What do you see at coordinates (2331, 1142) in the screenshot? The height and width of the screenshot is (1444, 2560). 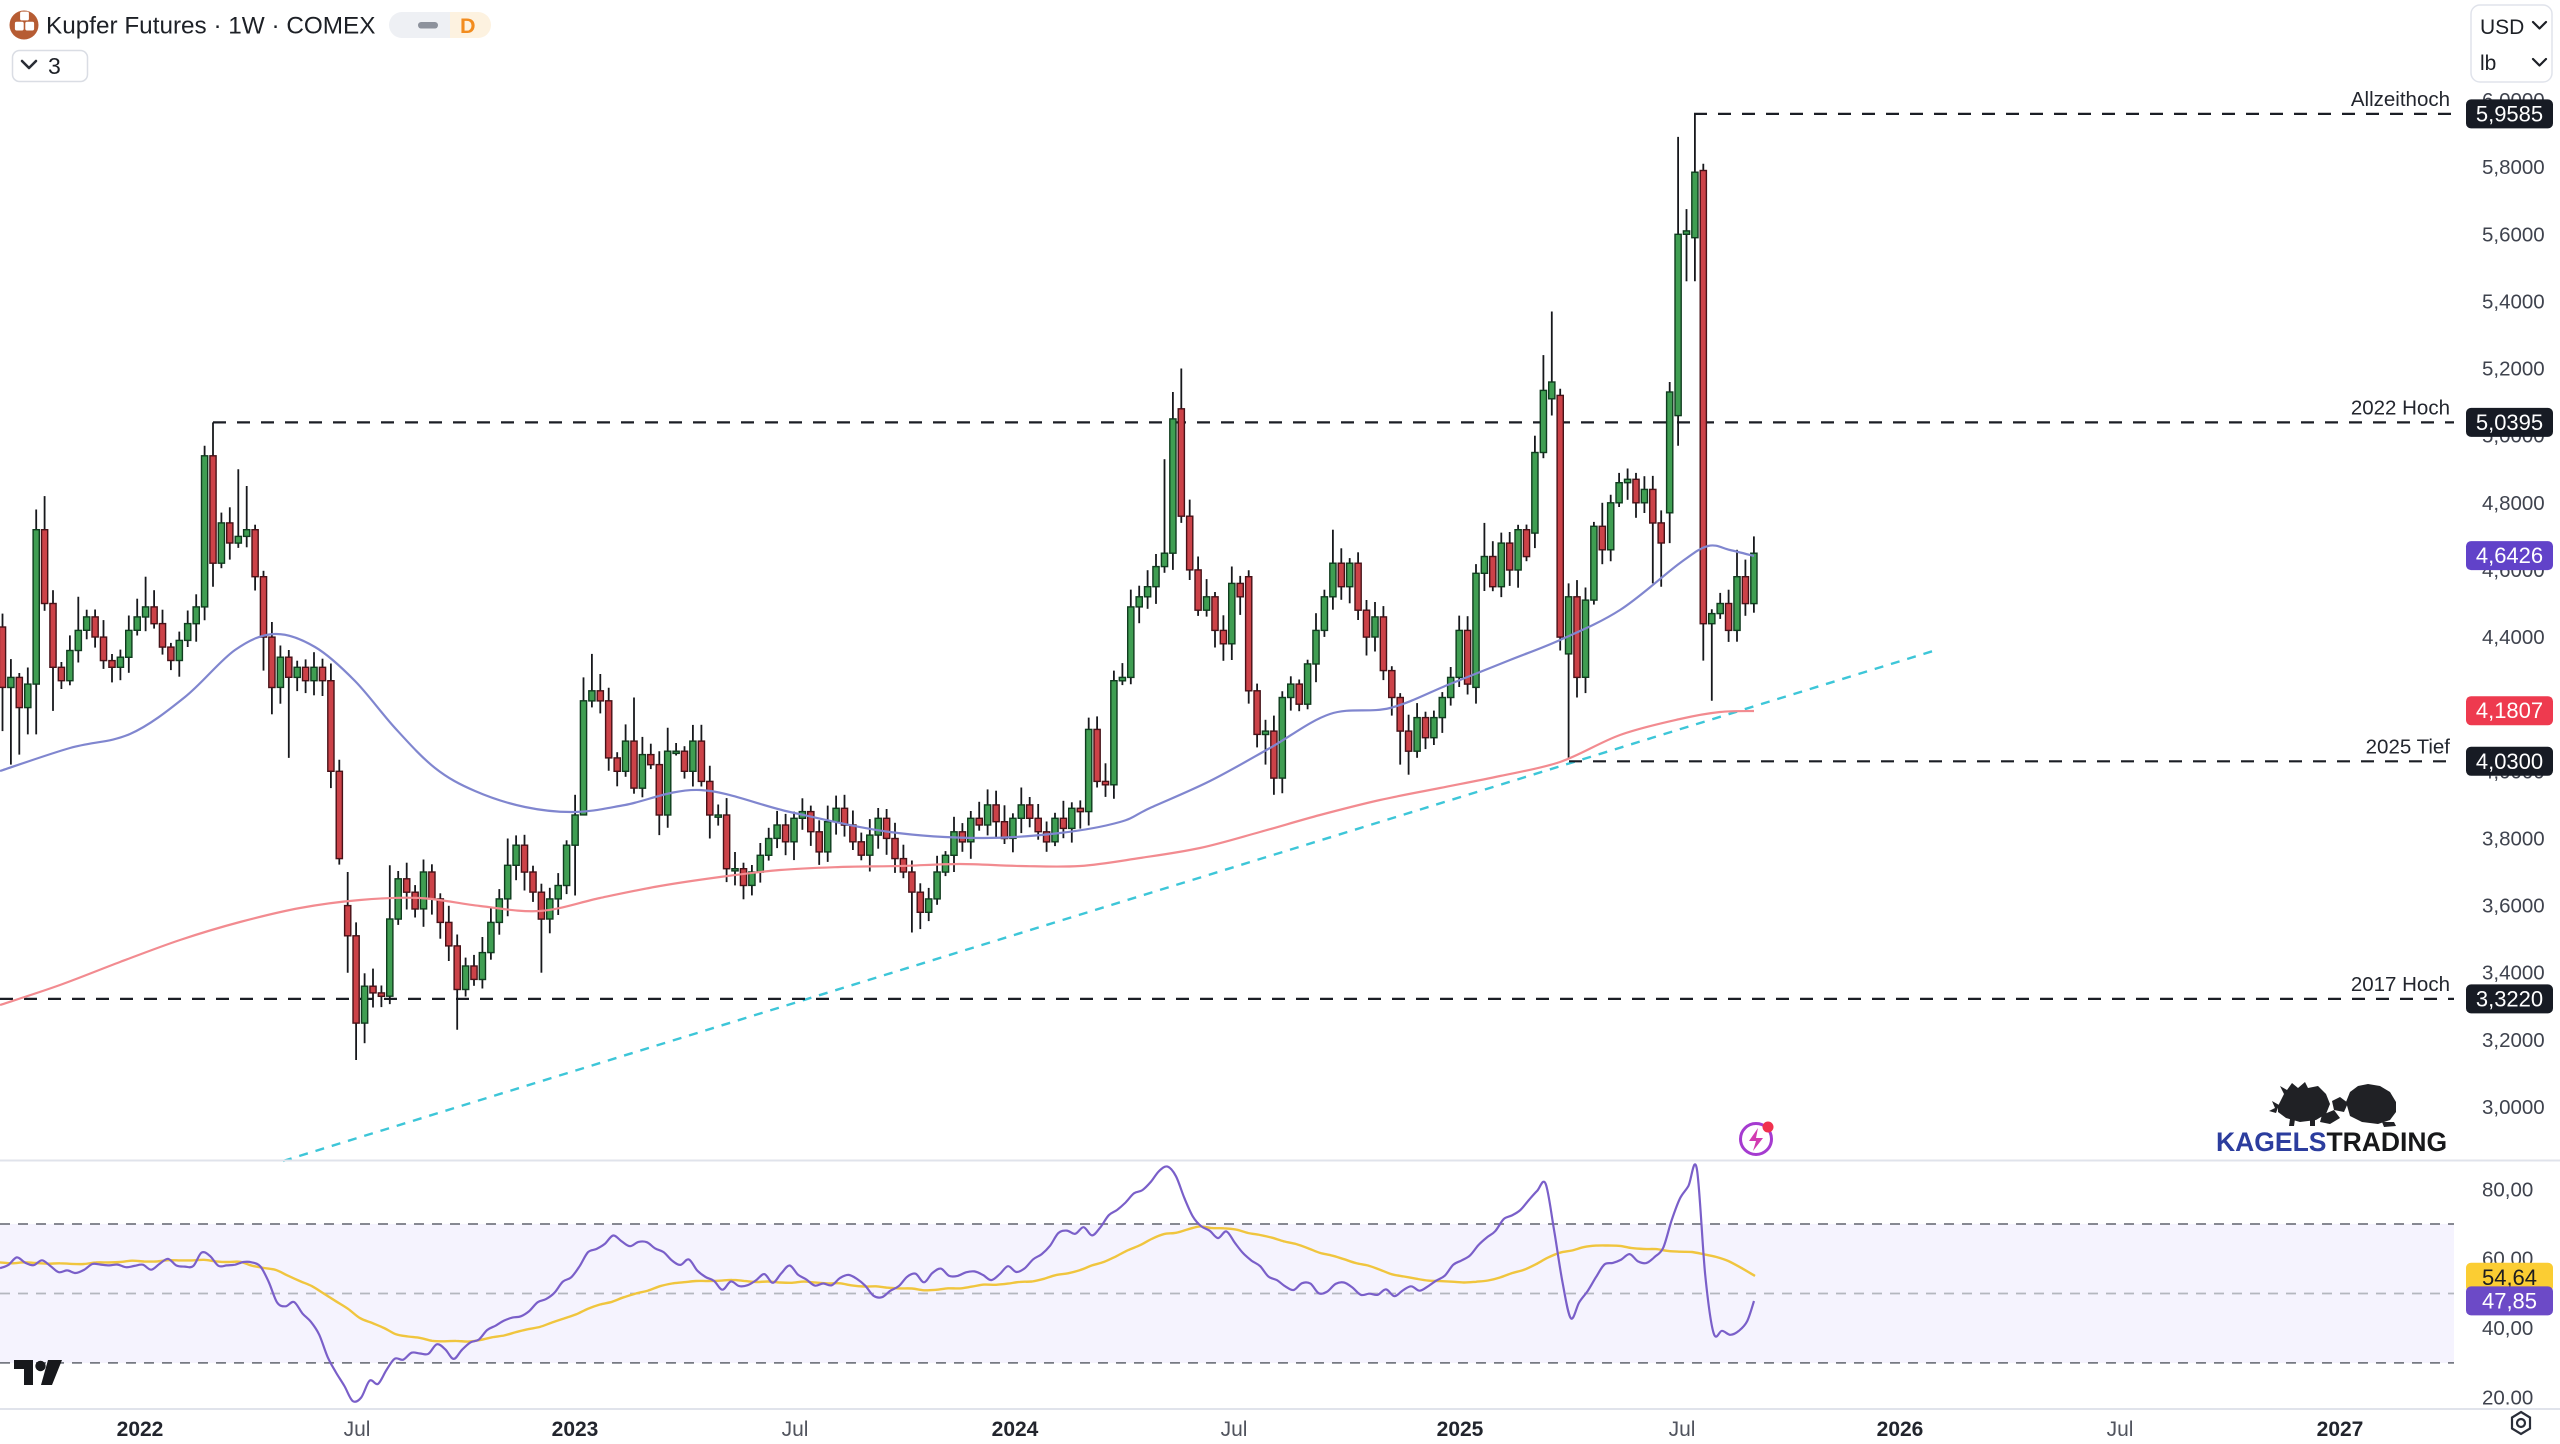 I see `svg-text: KAGELSTRADING` at bounding box center [2331, 1142].